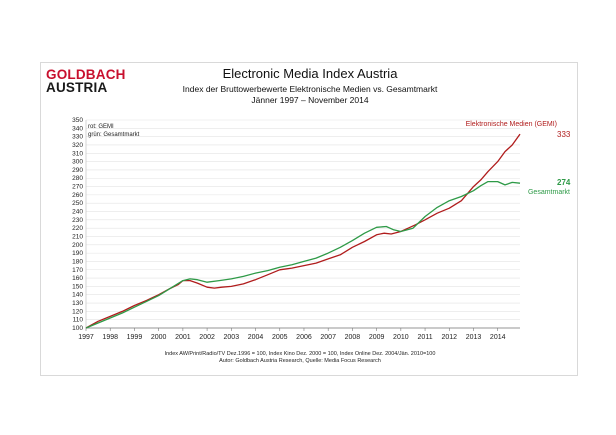 This screenshot has width=616, height=435. Describe the element at coordinates (77, 145) in the screenshot. I see `y-tick-label: 320` at that location.